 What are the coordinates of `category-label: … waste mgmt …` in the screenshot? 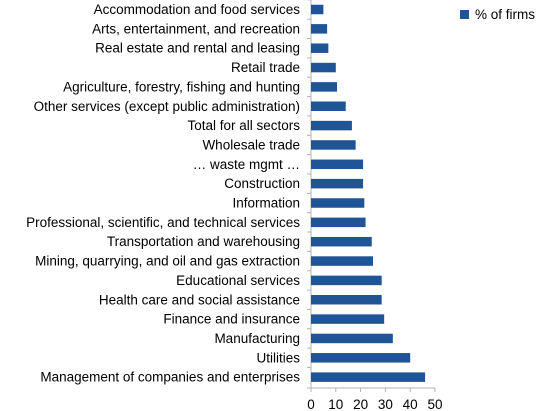 It's located at (246, 164).